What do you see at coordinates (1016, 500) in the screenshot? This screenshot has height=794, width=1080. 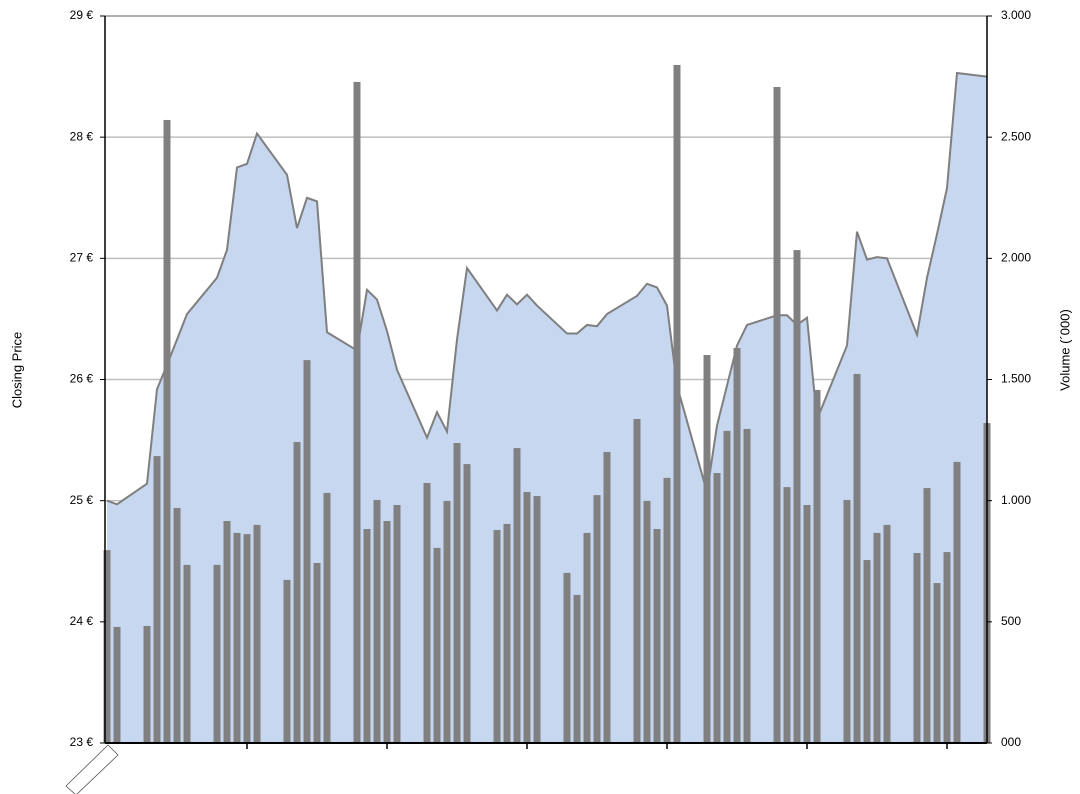 I see `y2-tick-label: 1.000` at bounding box center [1016, 500].